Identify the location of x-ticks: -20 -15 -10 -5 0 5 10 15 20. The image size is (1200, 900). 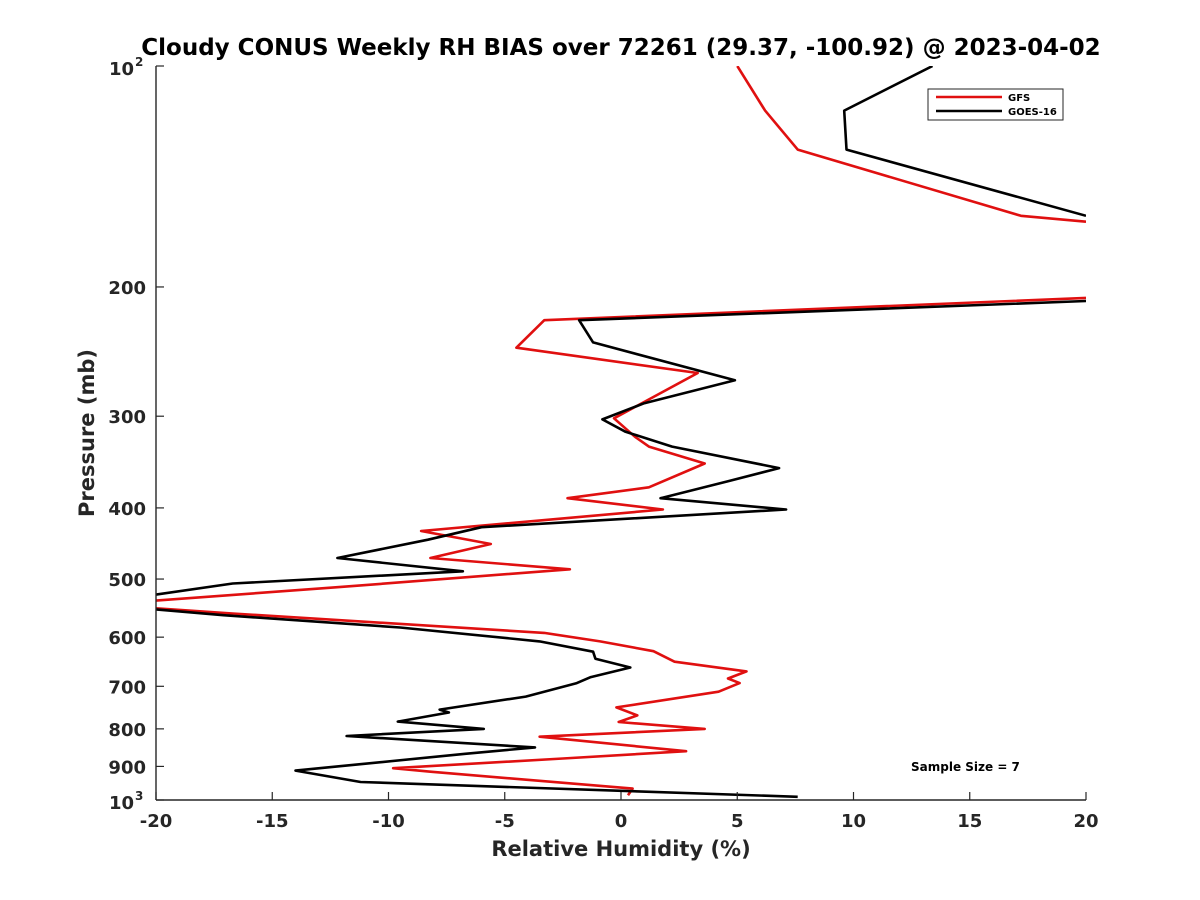
(619, 812).